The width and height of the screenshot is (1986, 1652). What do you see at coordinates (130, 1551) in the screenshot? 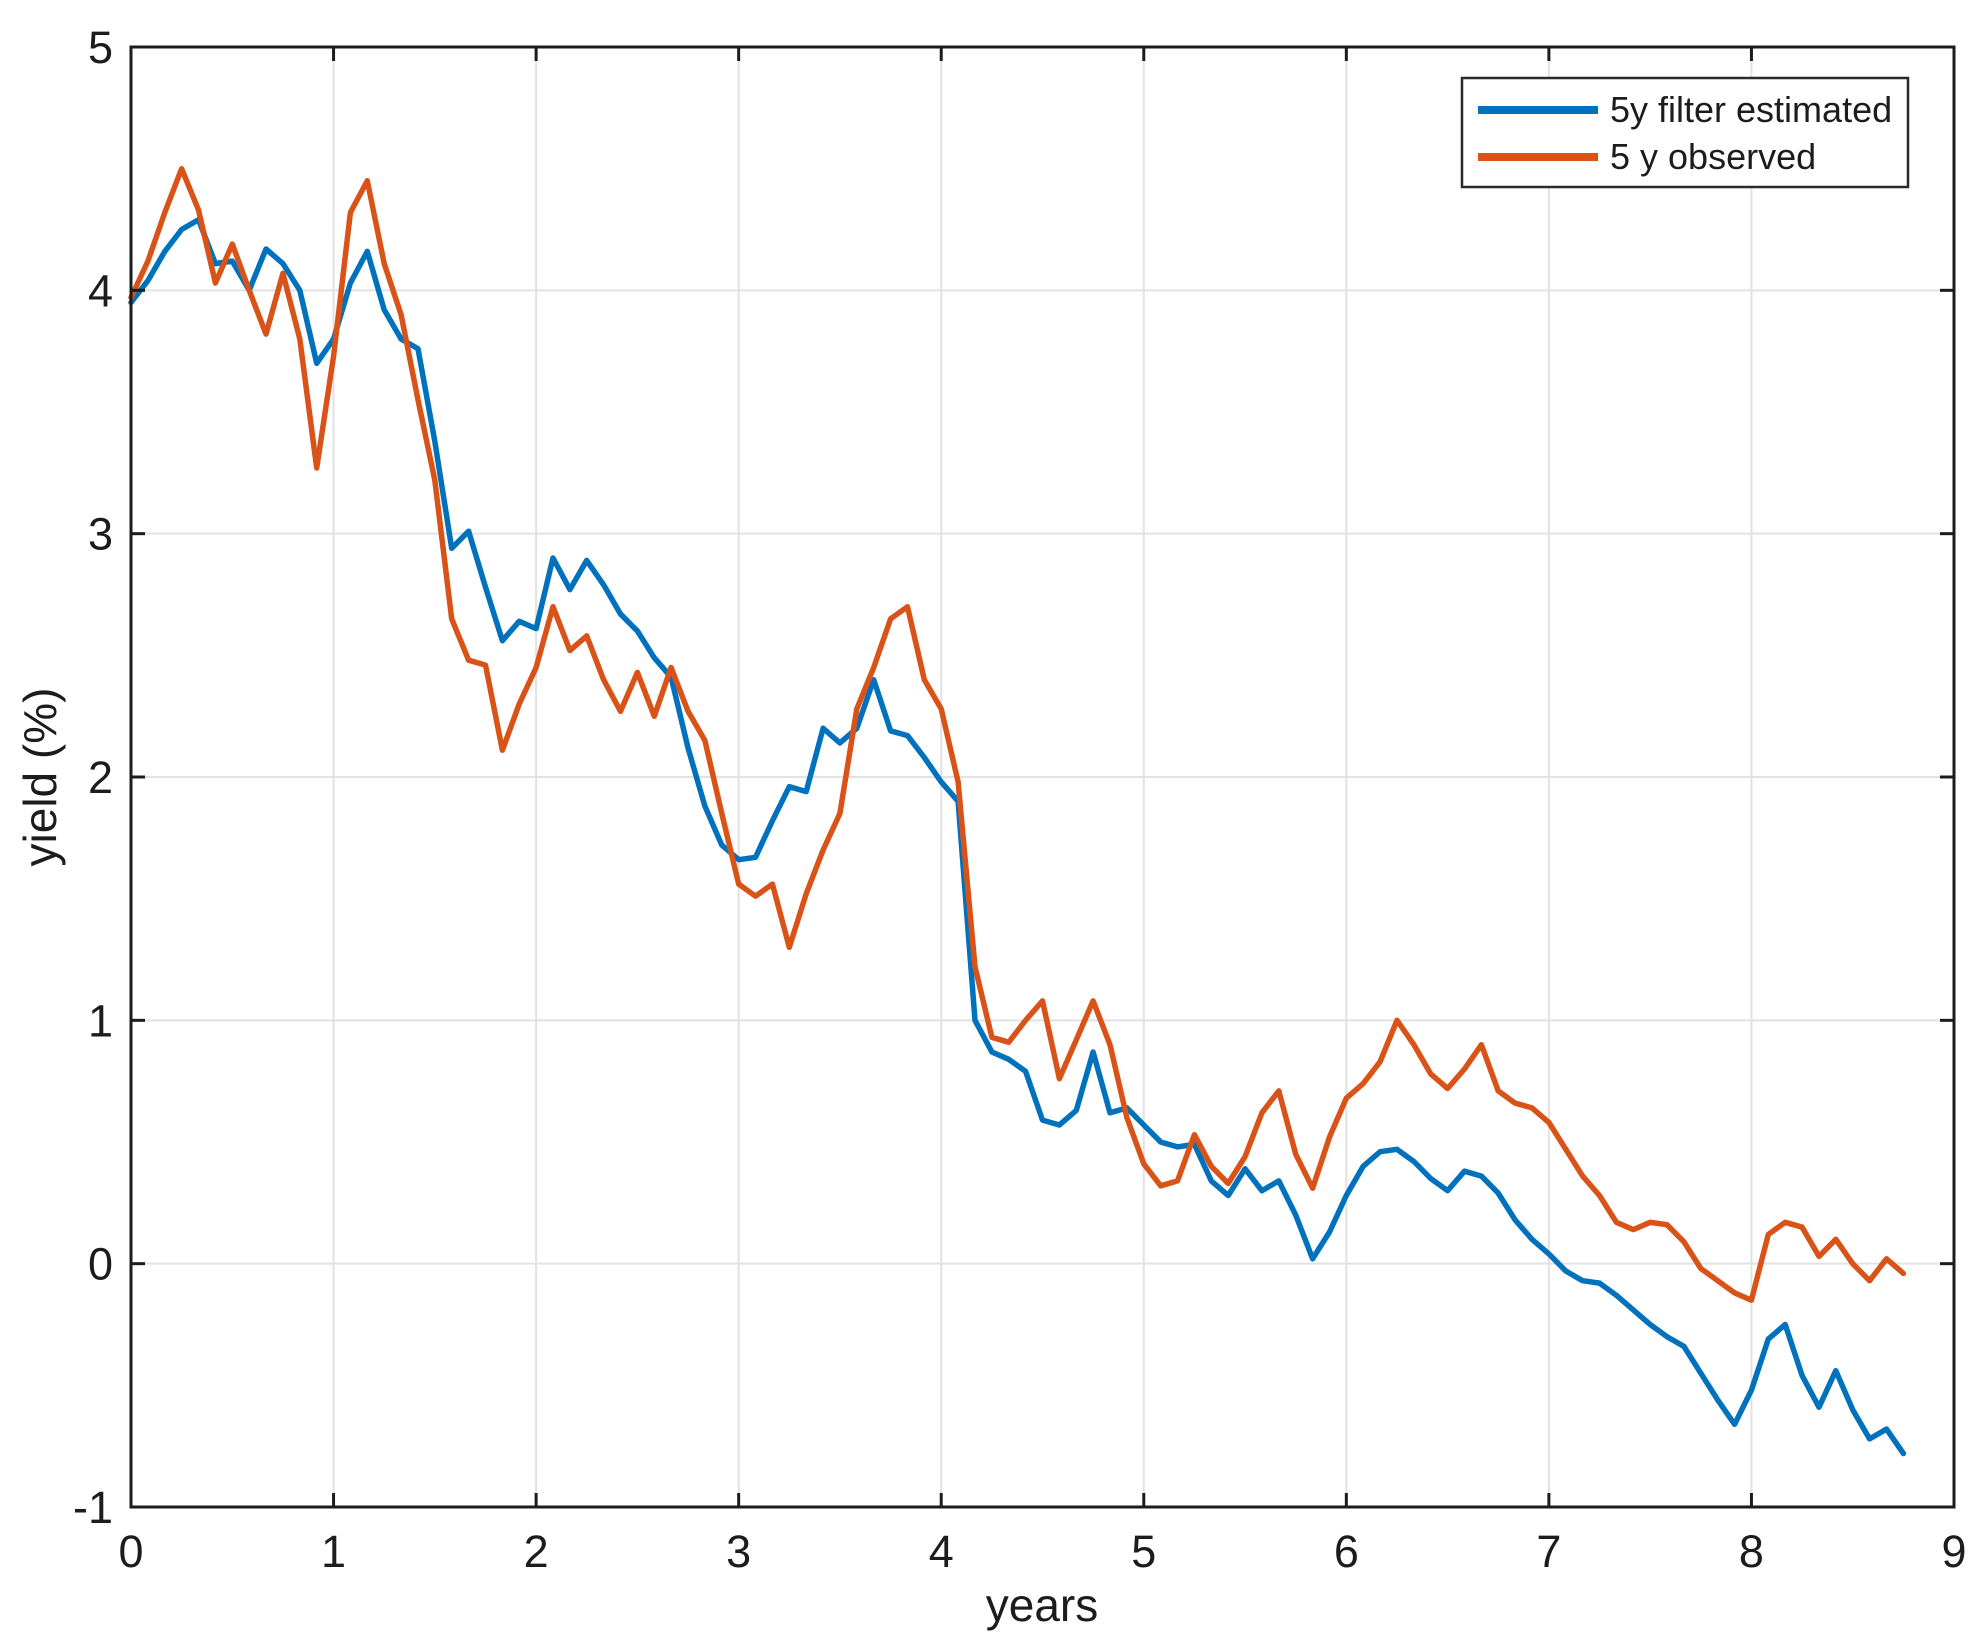
I see `x-tick-label: 0` at bounding box center [130, 1551].